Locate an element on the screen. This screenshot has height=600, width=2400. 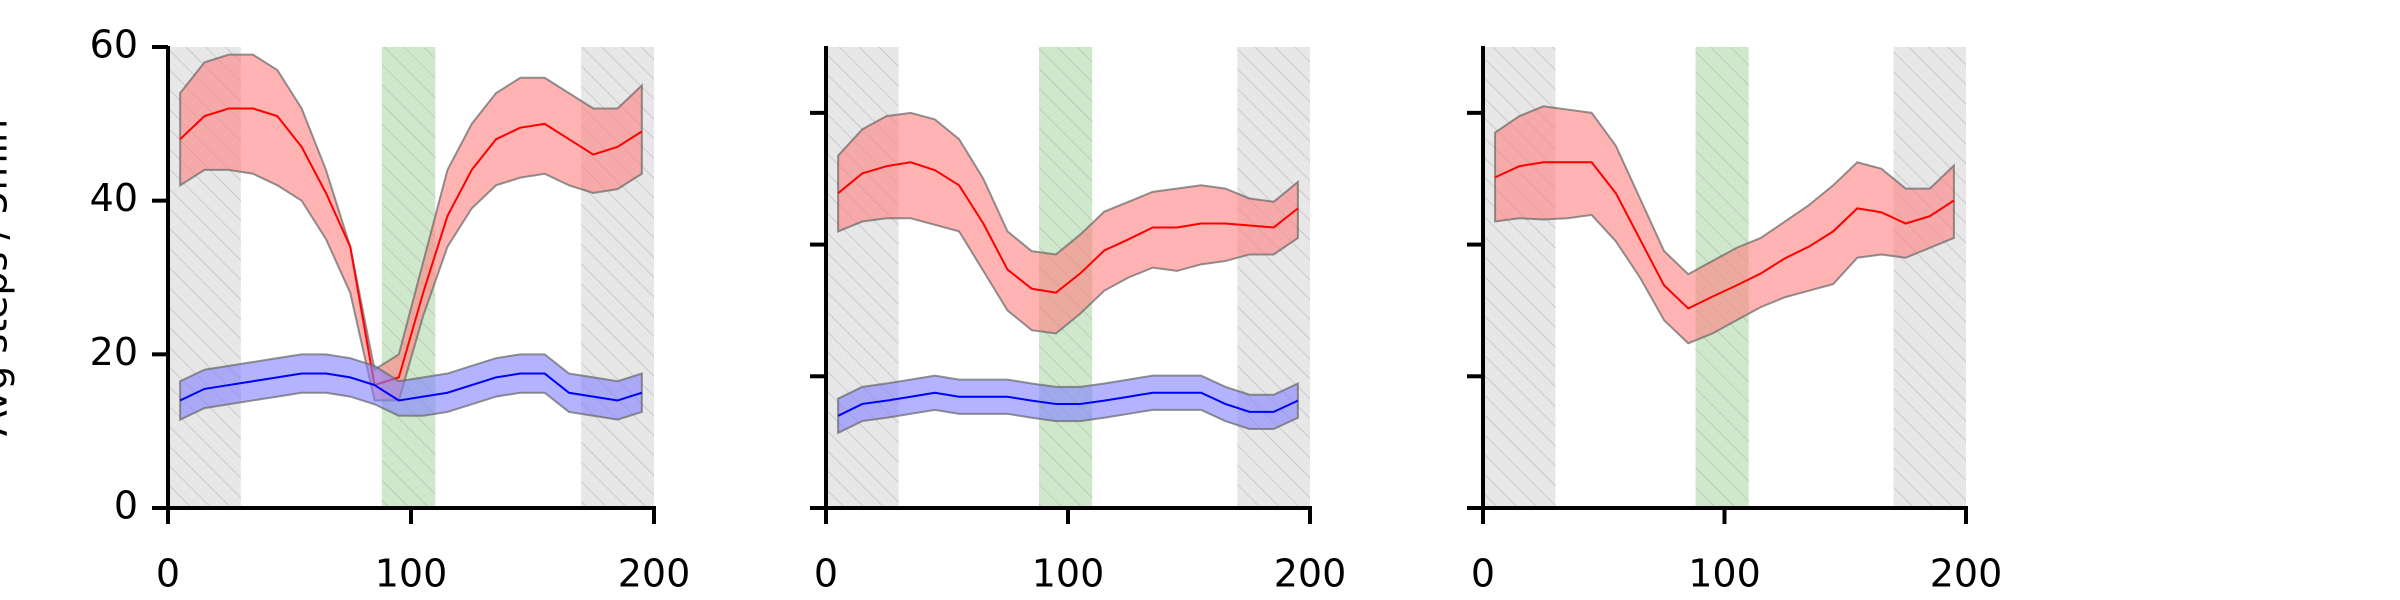
y-tick-label: 40 is located at coordinates (114, 198).